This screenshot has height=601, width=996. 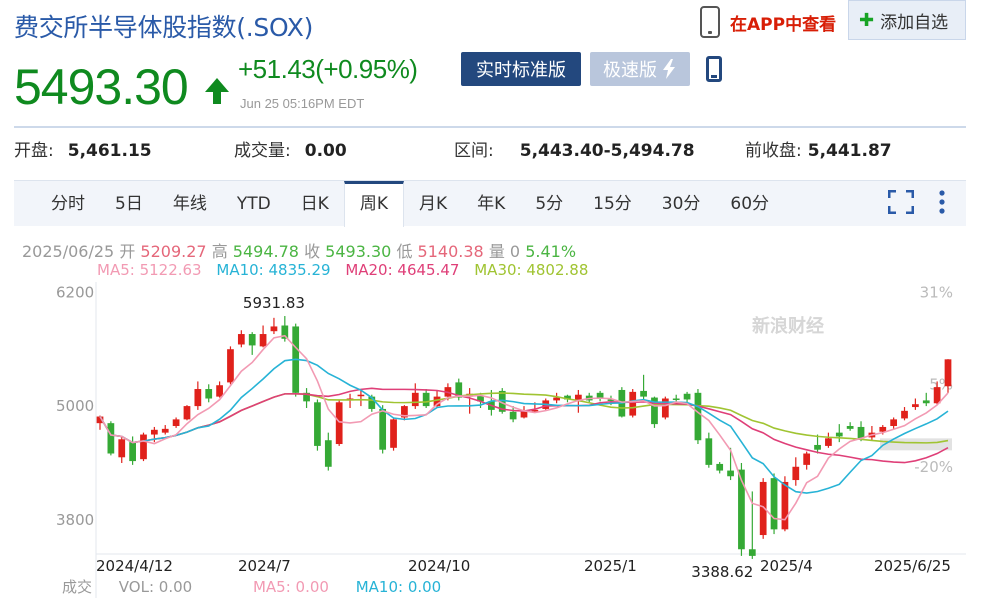 What do you see at coordinates (129, 203) in the screenshot?
I see `tab-5day: 5日` at bounding box center [129, 203].